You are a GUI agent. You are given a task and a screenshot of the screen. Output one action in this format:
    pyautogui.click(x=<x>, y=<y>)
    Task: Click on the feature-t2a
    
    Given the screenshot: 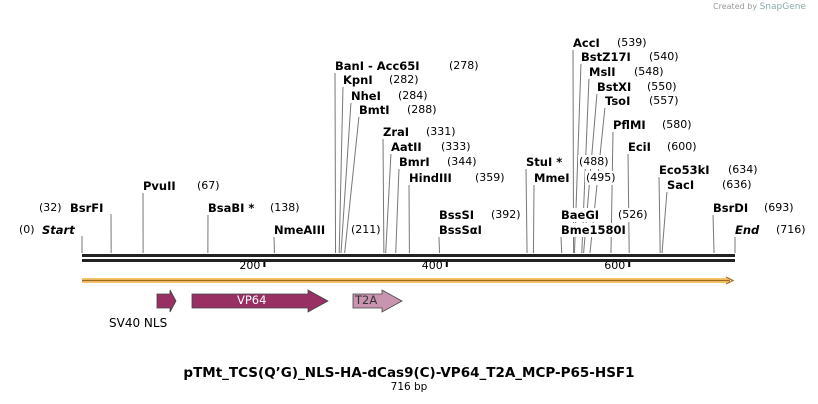 What is the action you would take?
    pyautogui.click(x=377, y=301)
    